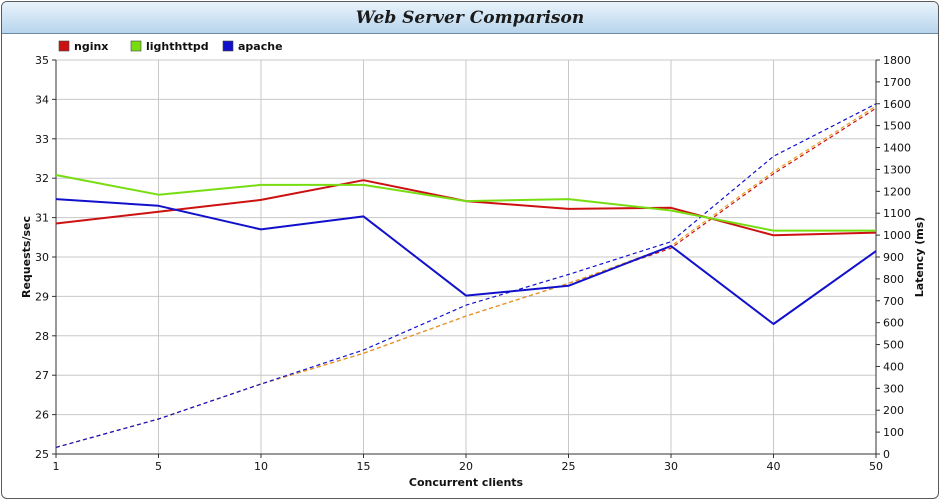 This screenshot has height=500, width=940. Describe the element at coordinates (364, 466) in the screenshot. I see `x-tick-label: 15` at that location.